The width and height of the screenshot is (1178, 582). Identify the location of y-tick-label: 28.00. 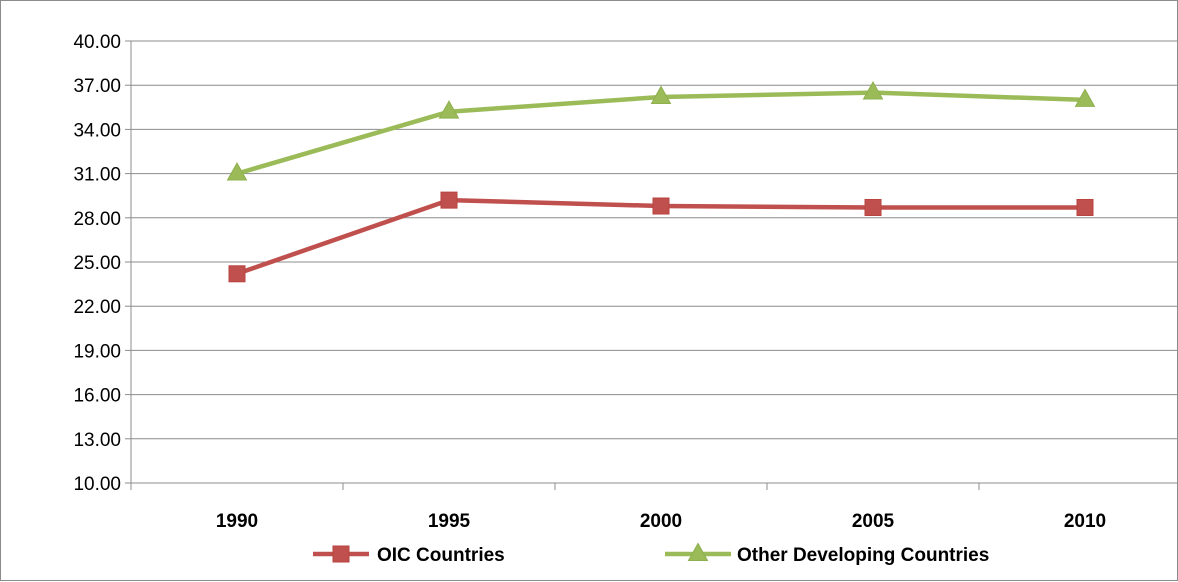
(97, 219).